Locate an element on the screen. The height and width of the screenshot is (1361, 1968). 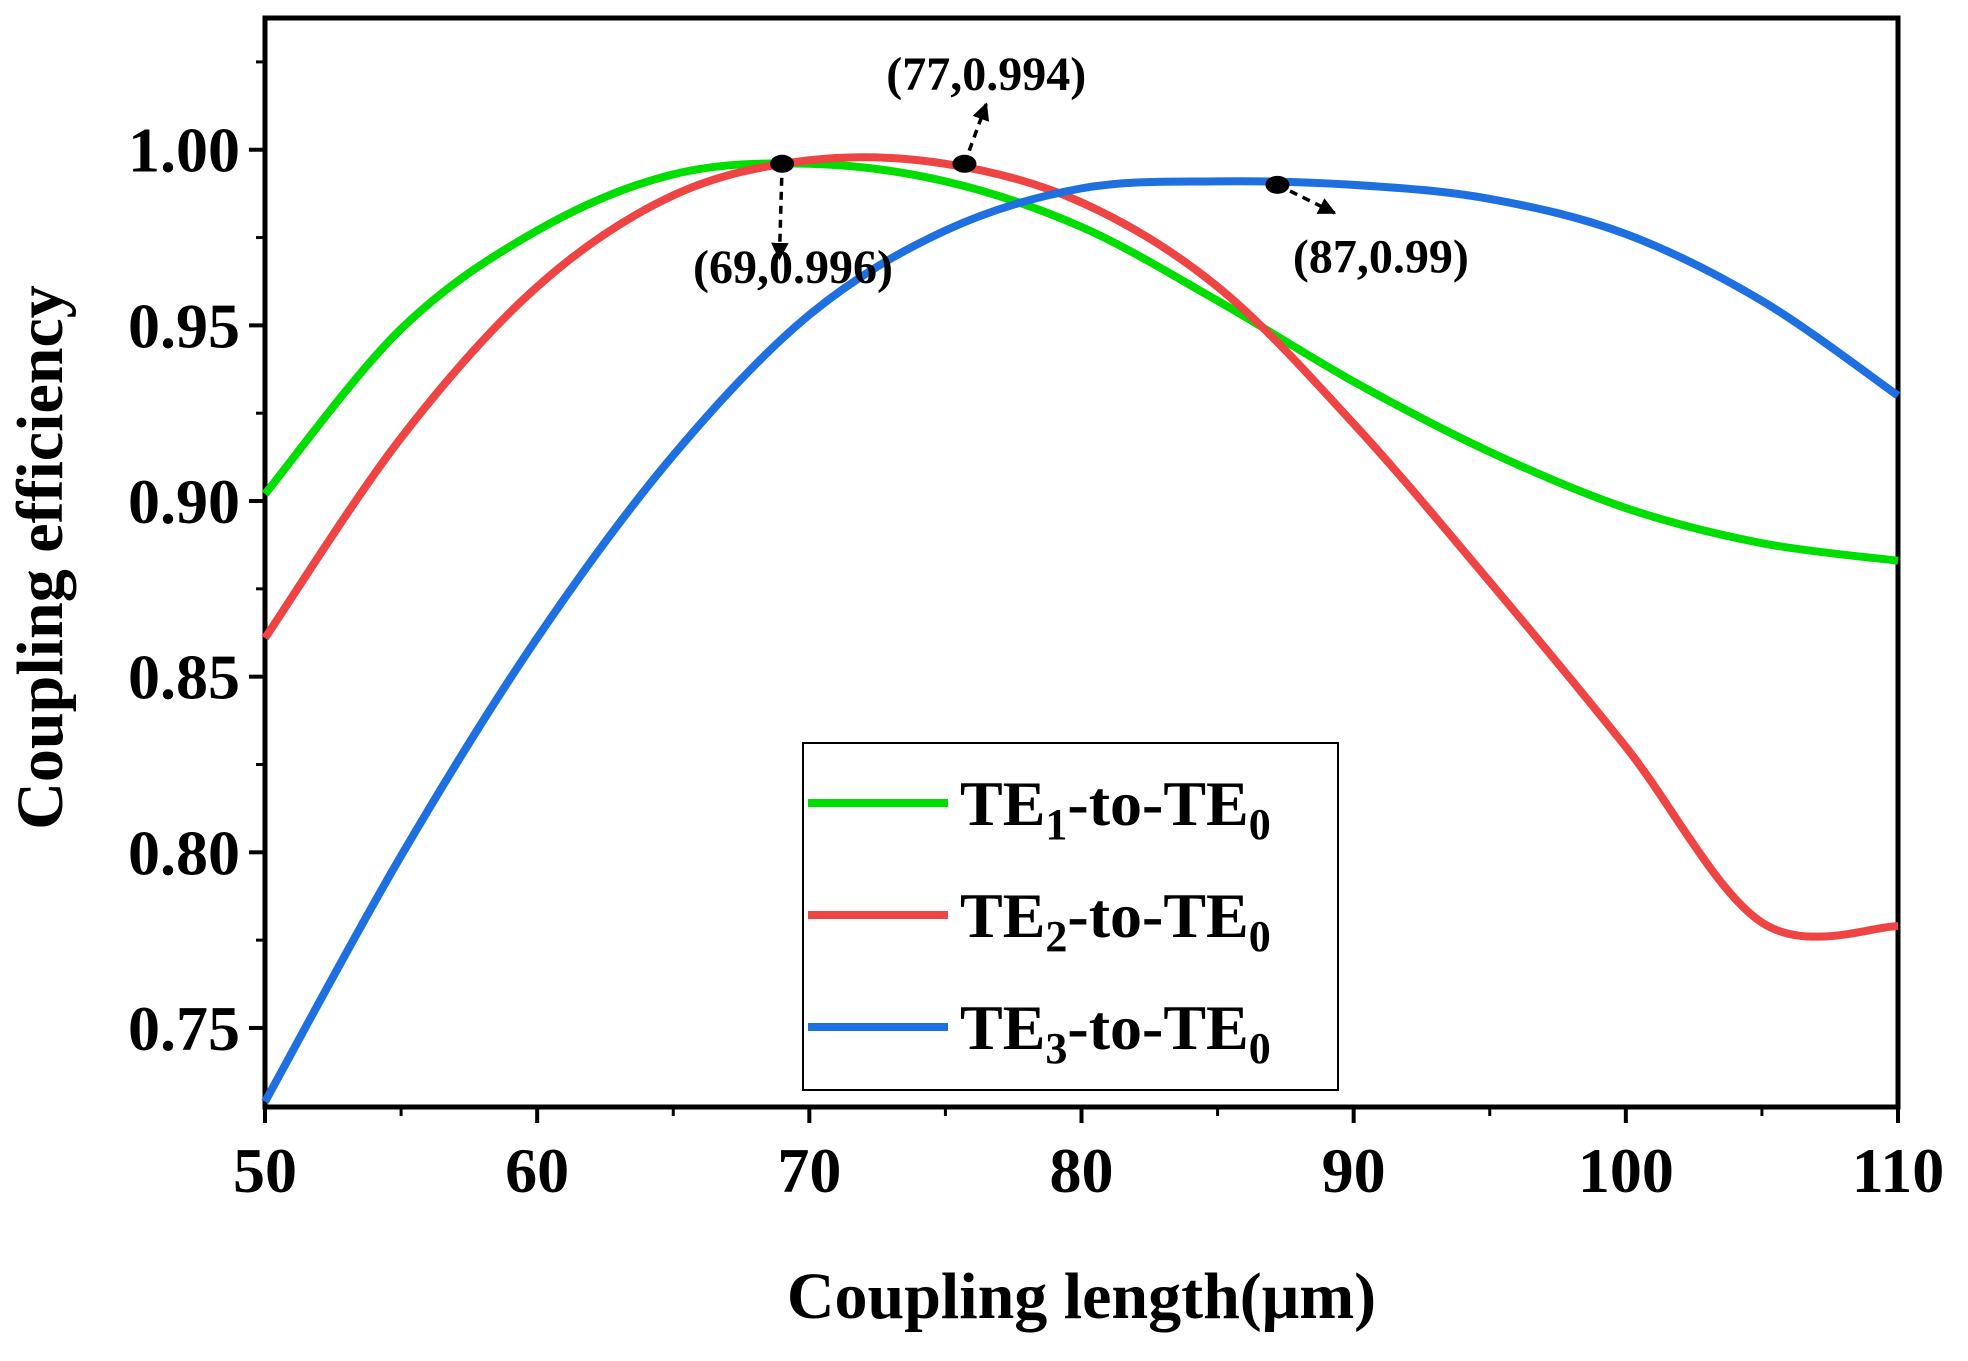
annotation-label: (69,0.996) is located at coordinates (793, 267).